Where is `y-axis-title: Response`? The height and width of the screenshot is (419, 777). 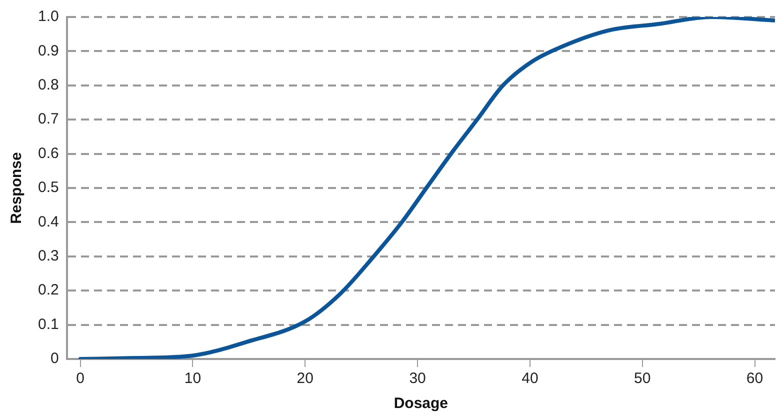 y-axis-title: Response is located at coordinates (17, 188).